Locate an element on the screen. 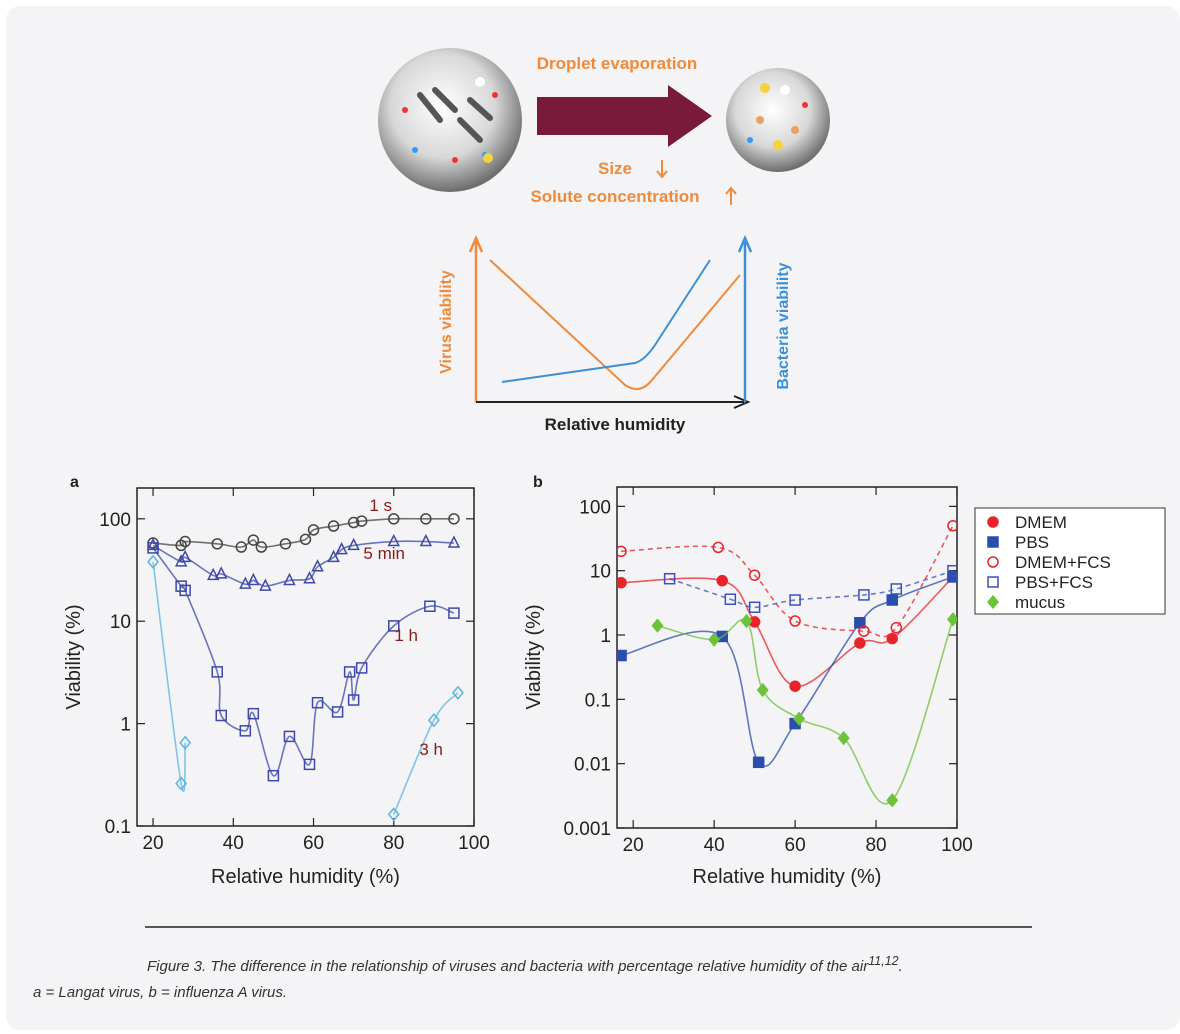 This screenshot has height=1034, width=1180. caption-line2: a = Langat virus, b = influenza A virus. is located at coordinates (160, 992).